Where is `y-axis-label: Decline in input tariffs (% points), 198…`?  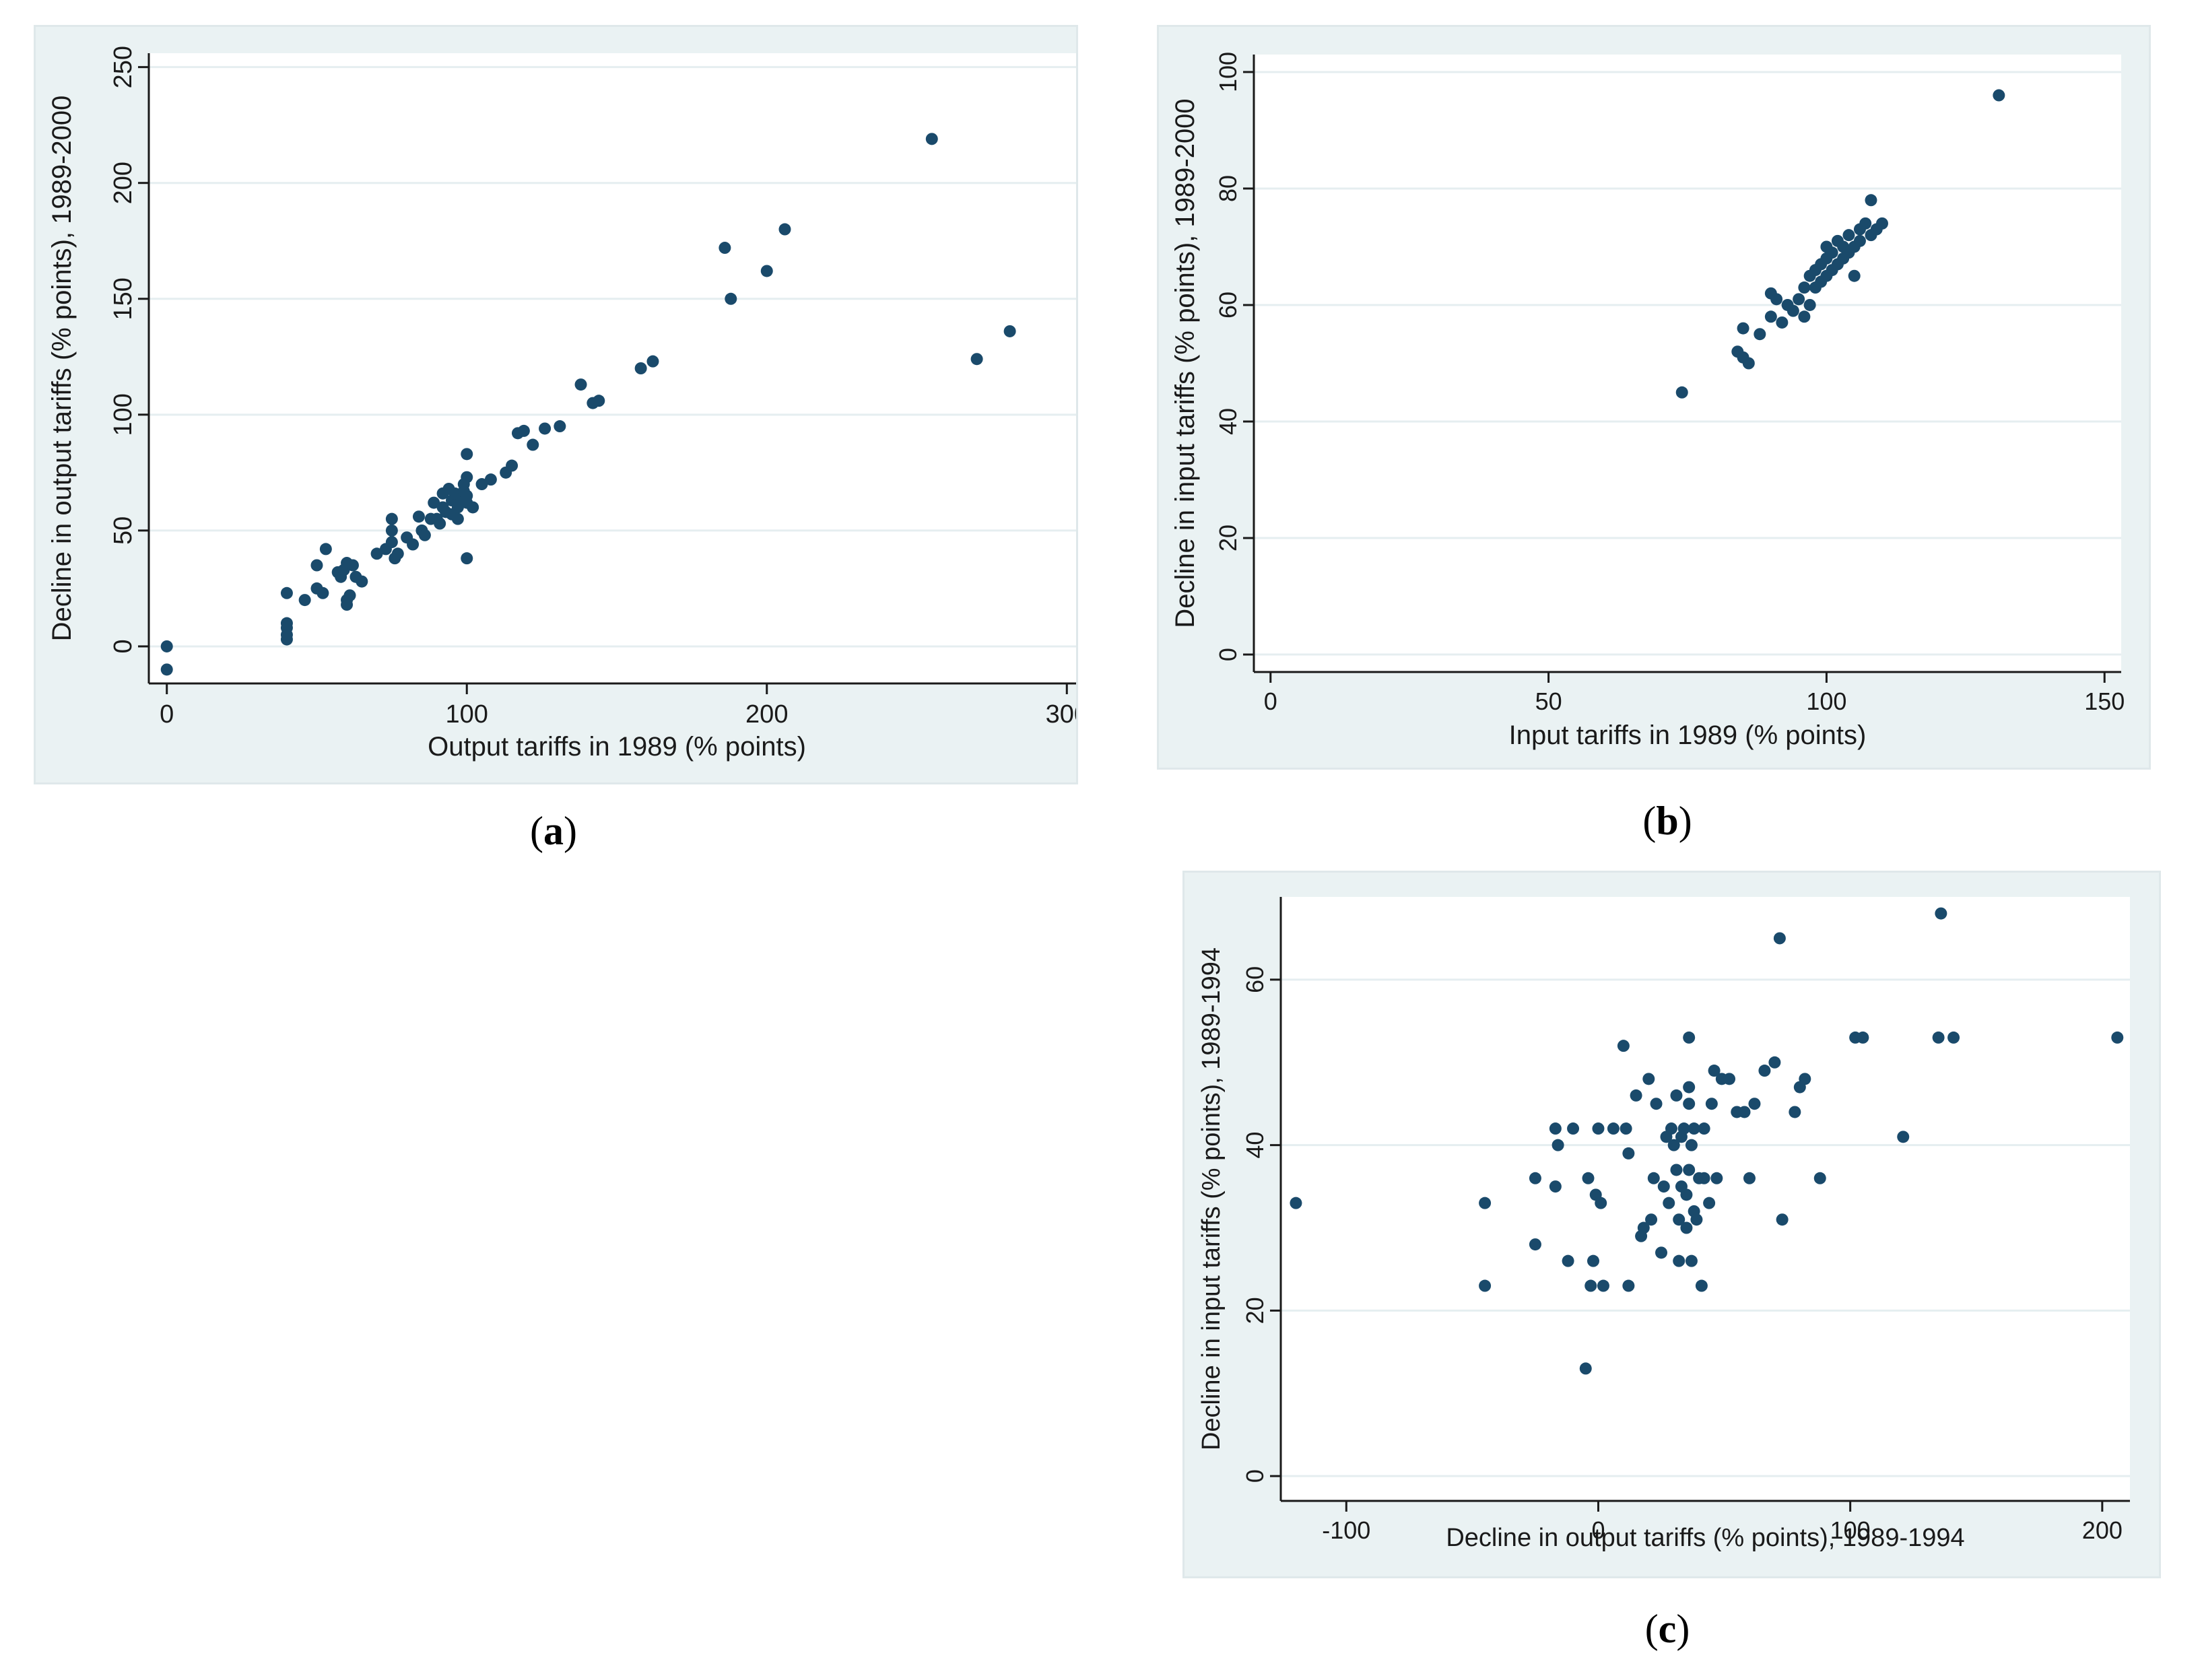 y-axis-label: Decline in input tariffs (% points), 198… is located at coordinates (1185, 363).